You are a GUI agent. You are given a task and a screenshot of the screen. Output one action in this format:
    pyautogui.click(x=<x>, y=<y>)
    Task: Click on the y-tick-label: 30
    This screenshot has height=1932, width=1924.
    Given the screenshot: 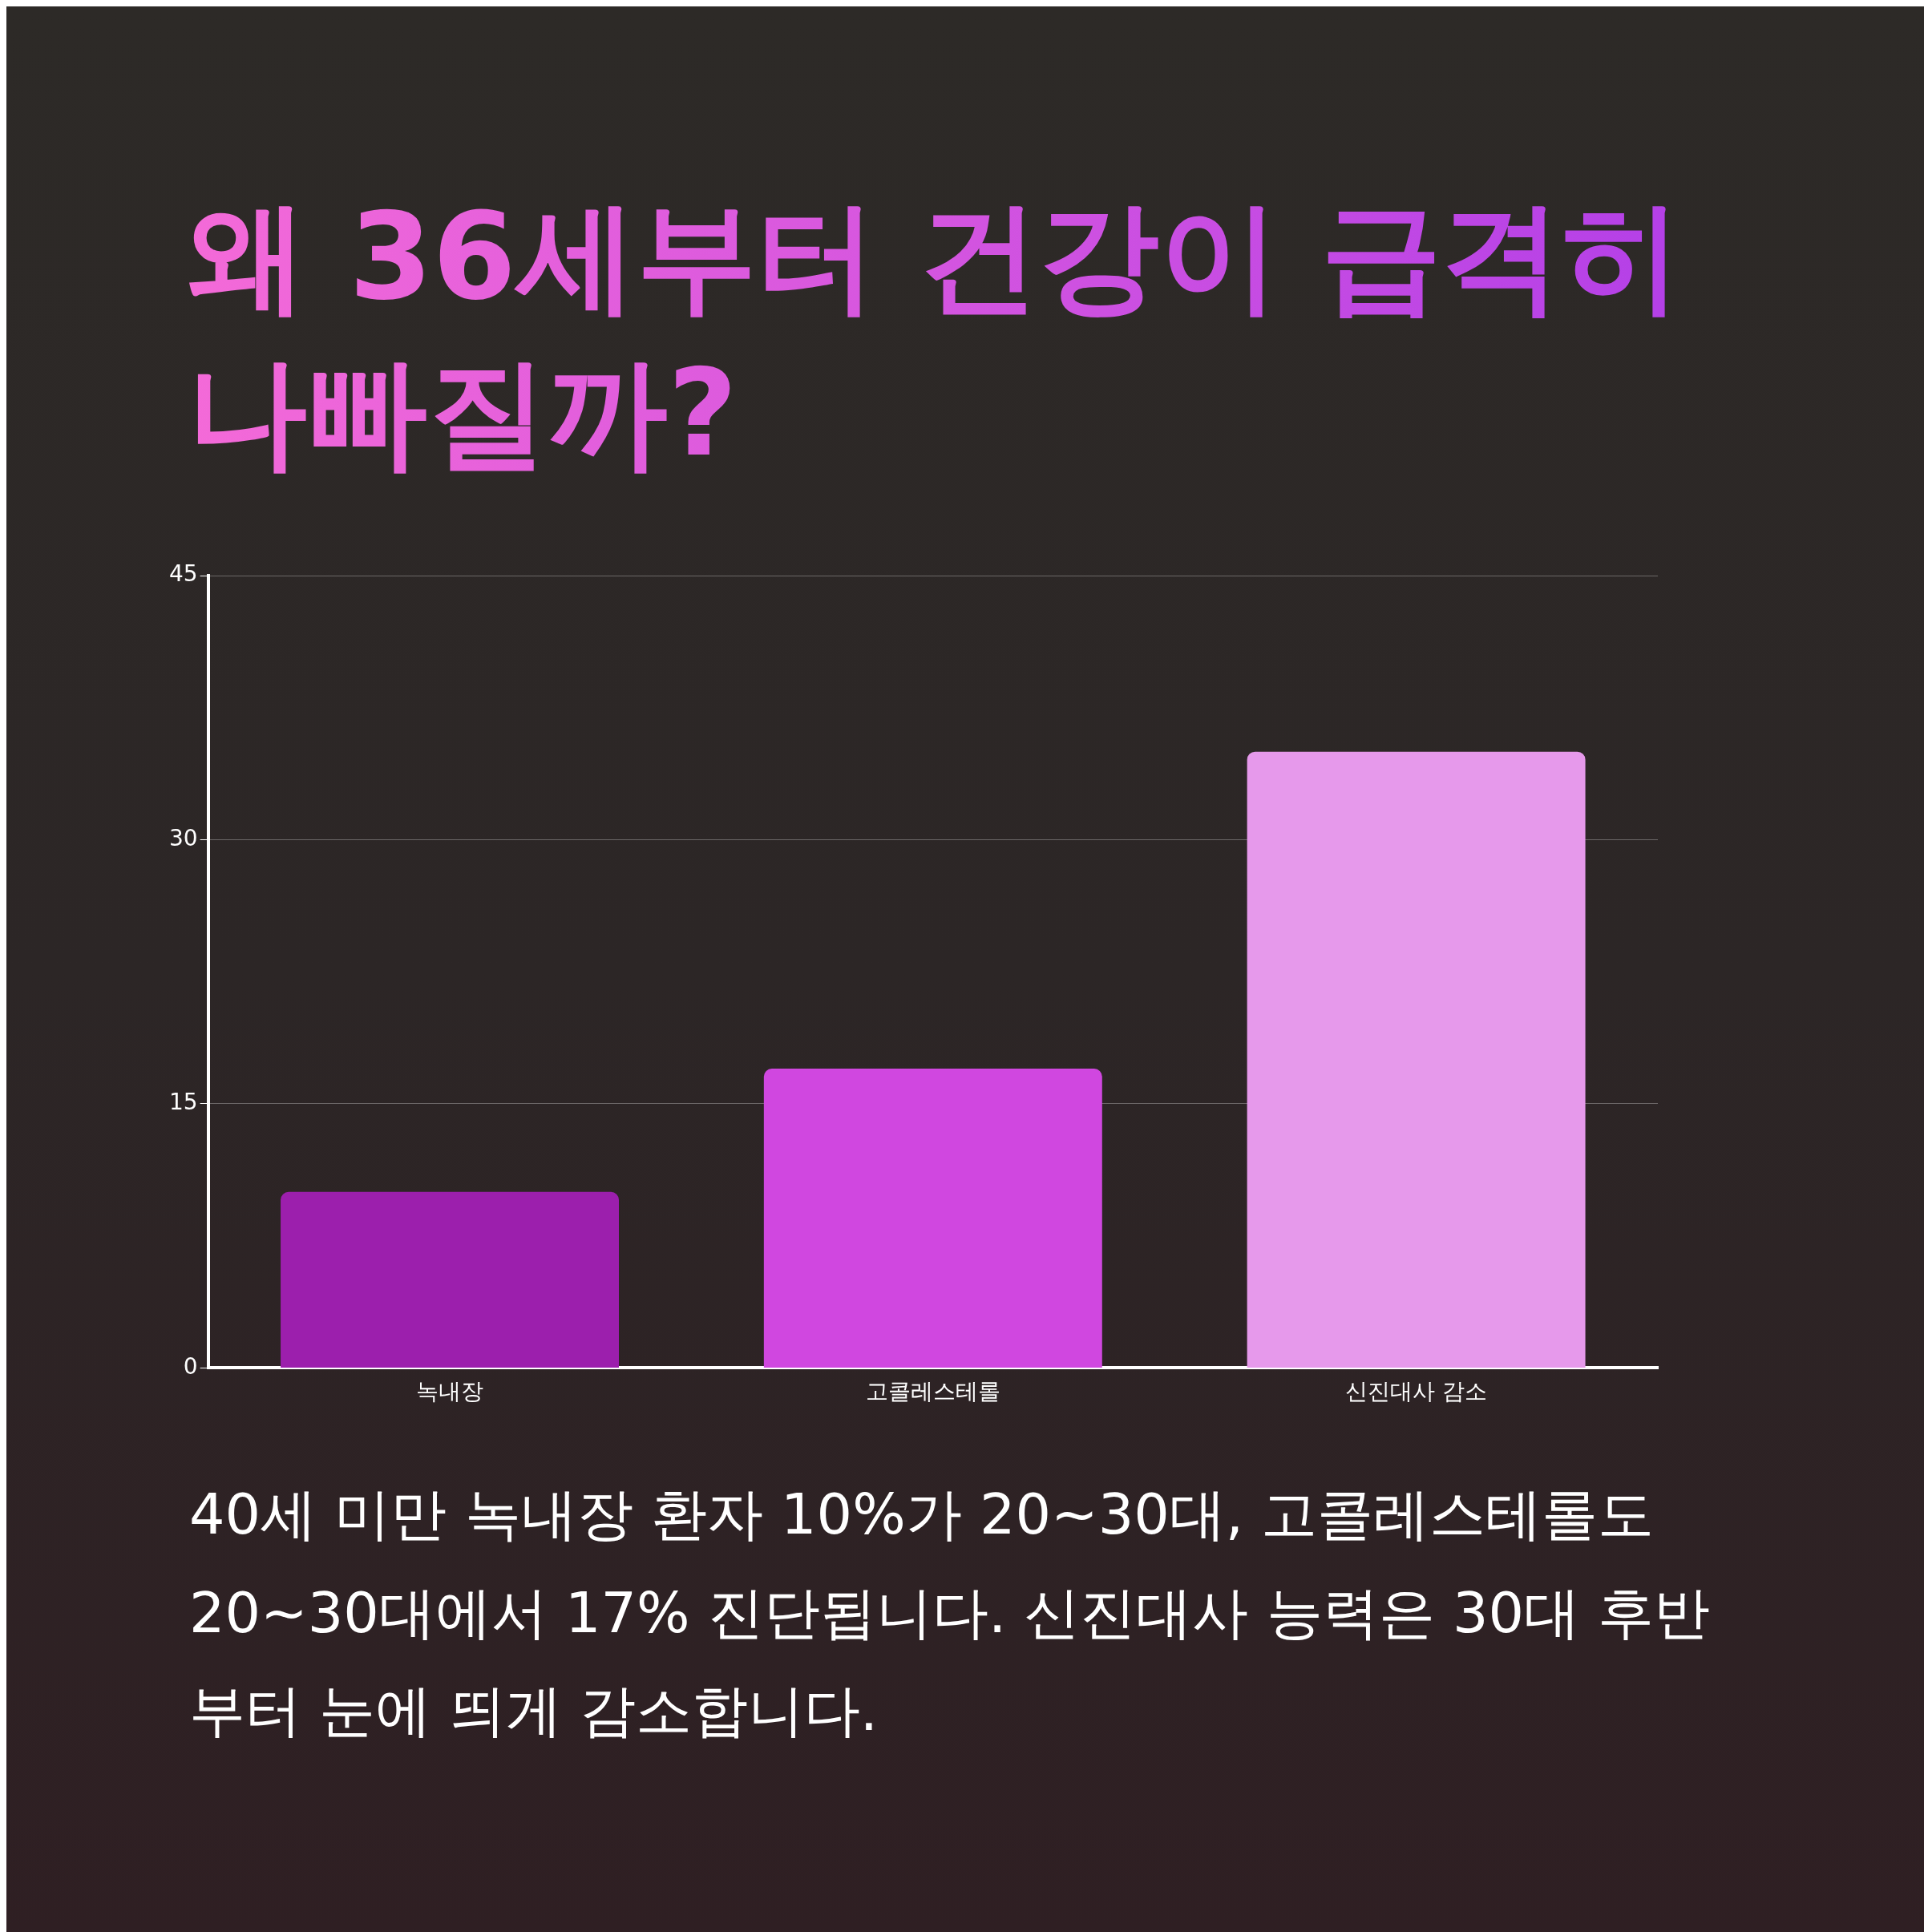 What is the action you would take?
    pyautogui.click(x=183, y=837)
    